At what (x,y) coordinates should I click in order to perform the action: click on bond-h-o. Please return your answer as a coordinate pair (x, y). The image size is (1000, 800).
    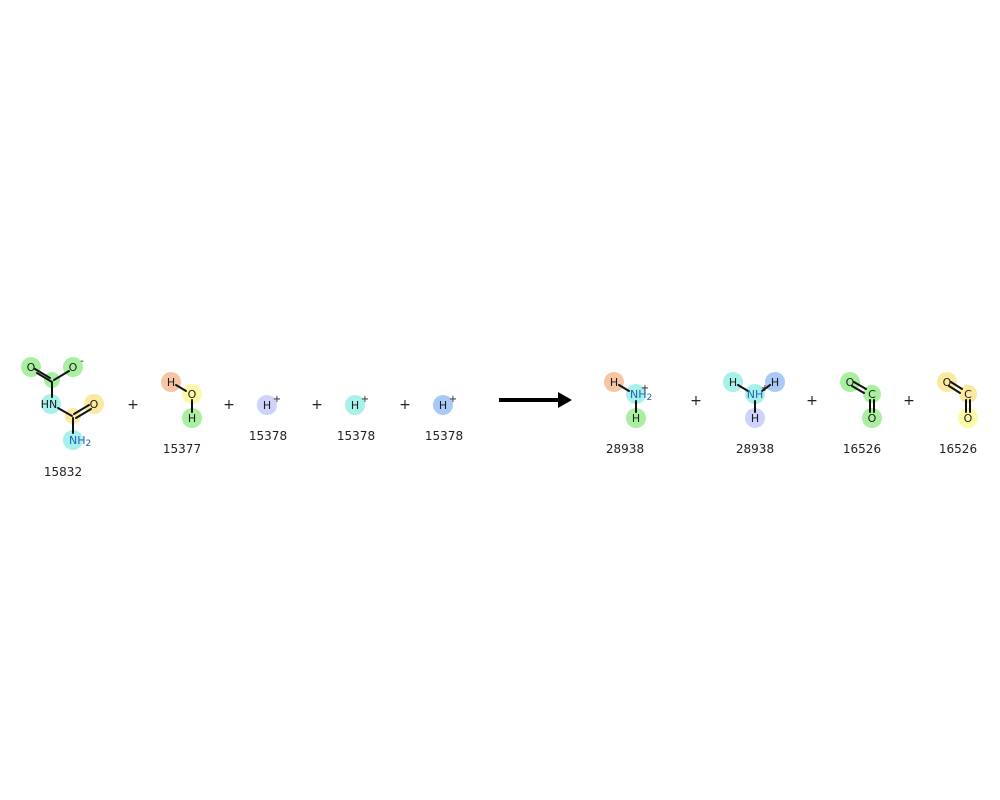
    Looking at the image, I should click on (181, 388).